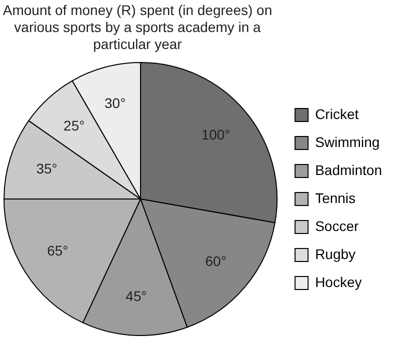 The width and height of the screenshot is (396, 338). What do you see at coordinates (335, 198) in the screenshot?
I see `legend-label: Tennis` at bounding box center [335, 198].